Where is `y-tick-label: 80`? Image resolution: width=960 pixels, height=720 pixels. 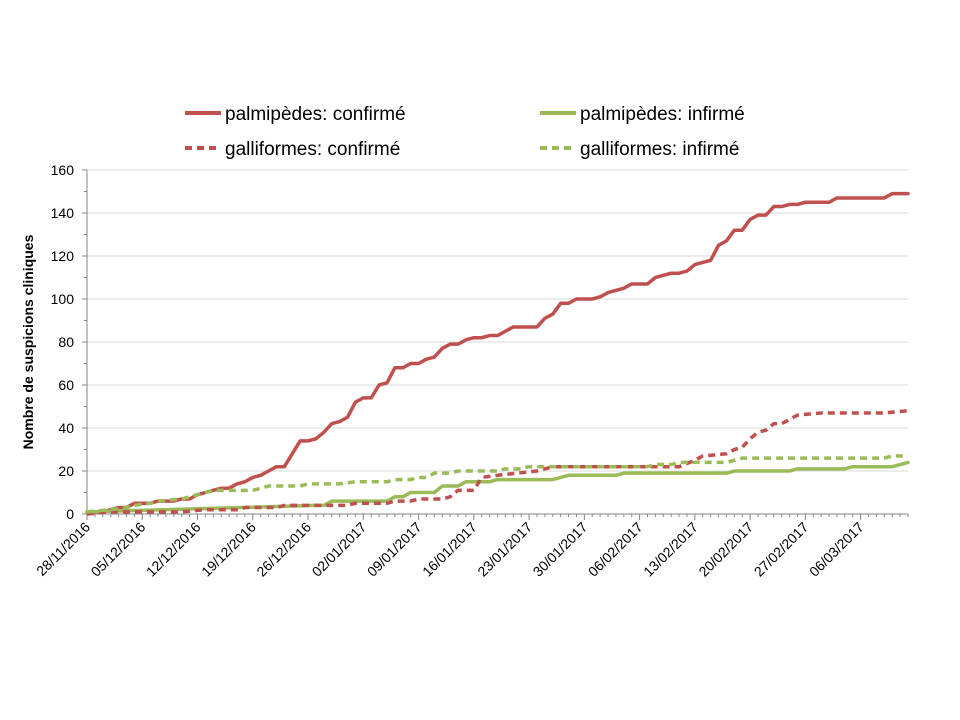
y-tick-label: 80 is located at coordinates (66, 342).